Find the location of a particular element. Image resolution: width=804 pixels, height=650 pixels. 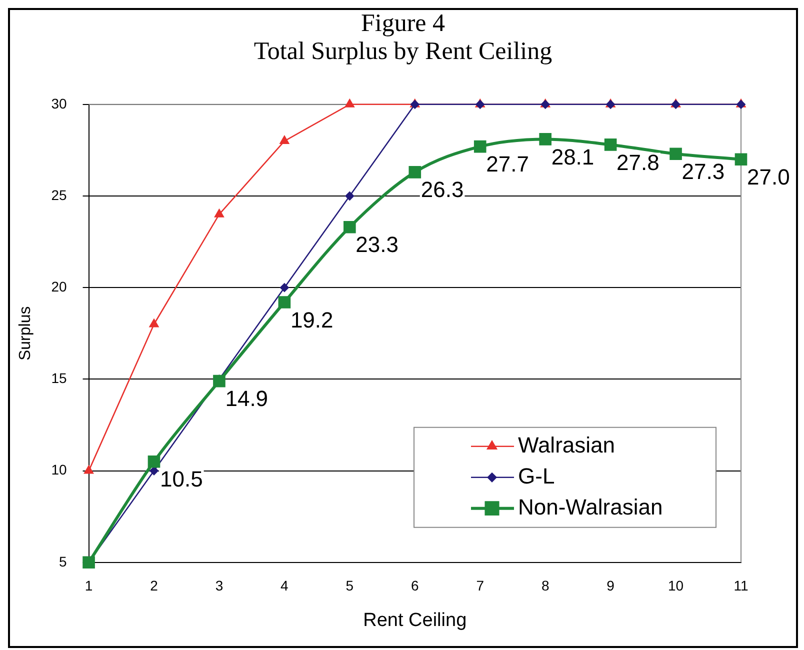

x-tick-label: 1 is located at coordinates (88, 586).